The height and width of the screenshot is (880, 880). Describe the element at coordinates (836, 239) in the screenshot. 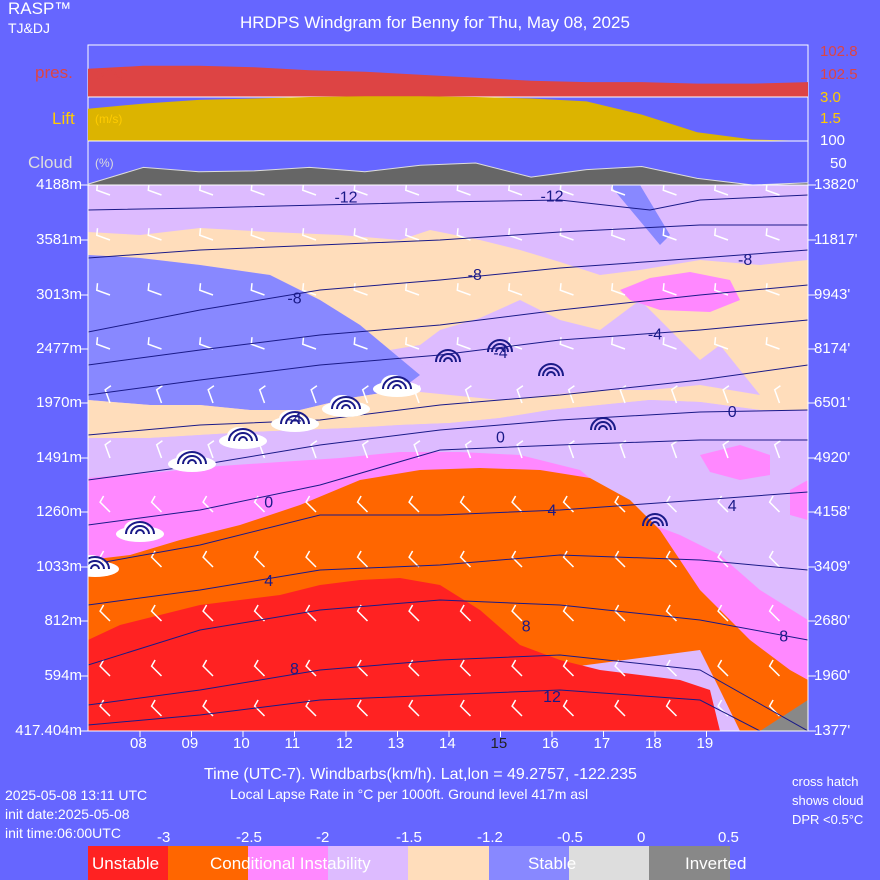

I see `altitude-tick-right: 11817'` at that location.